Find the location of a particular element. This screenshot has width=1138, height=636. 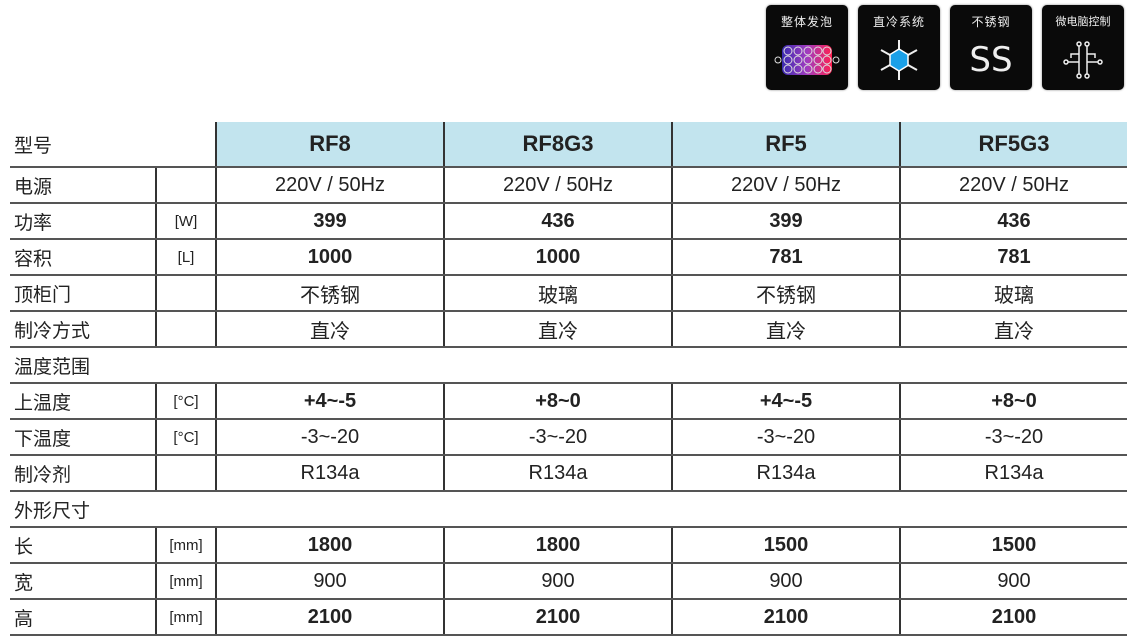

badge-foam: 整体发泡 is located at coordinates (807, 47).